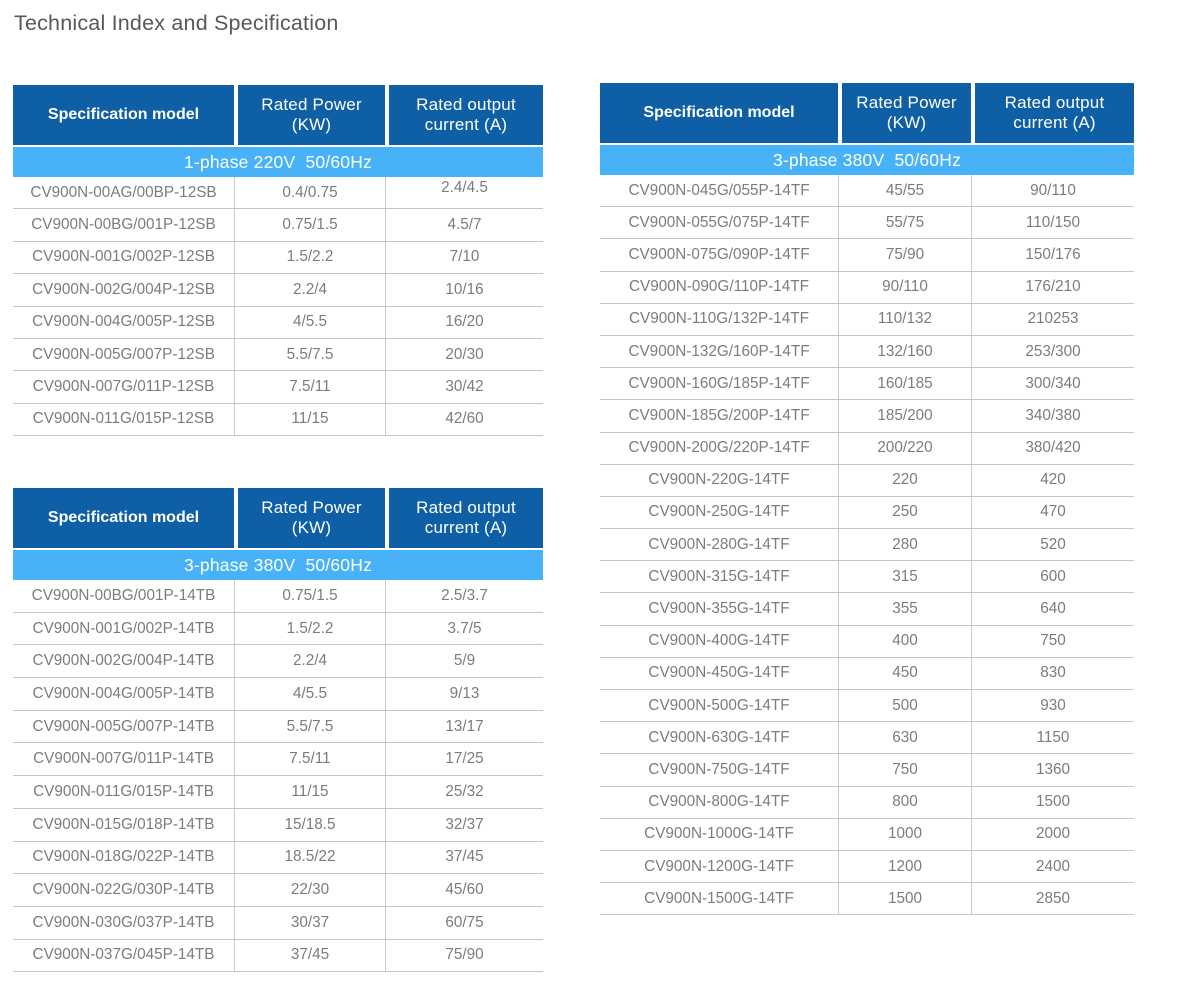 This screenshot has height=991, width=1190. I want to click on power-cell: 30/37, so click(309, 922).